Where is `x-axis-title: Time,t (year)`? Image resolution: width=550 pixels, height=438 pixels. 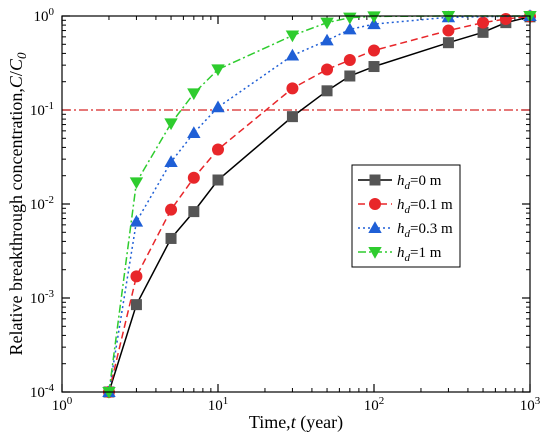 x-axis-title: Time,t (year) is located at coordinates (296, 422).